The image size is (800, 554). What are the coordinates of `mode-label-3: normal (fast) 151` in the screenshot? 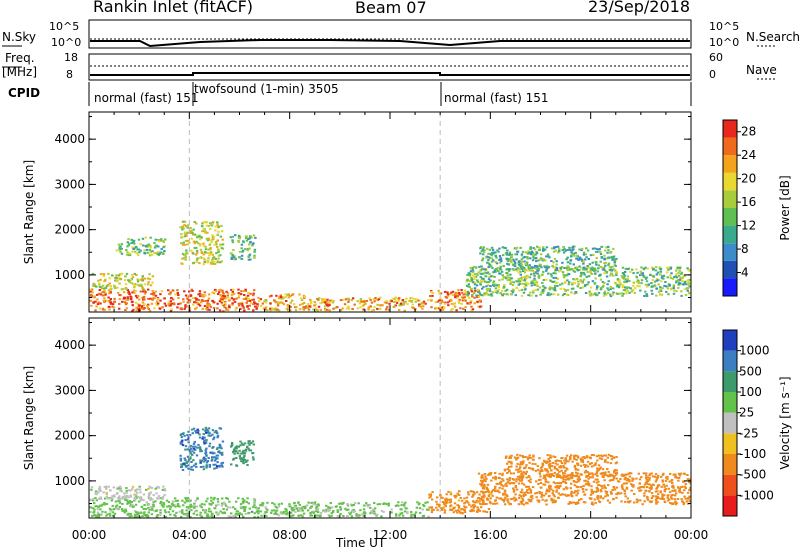 It's located at (496, 98).